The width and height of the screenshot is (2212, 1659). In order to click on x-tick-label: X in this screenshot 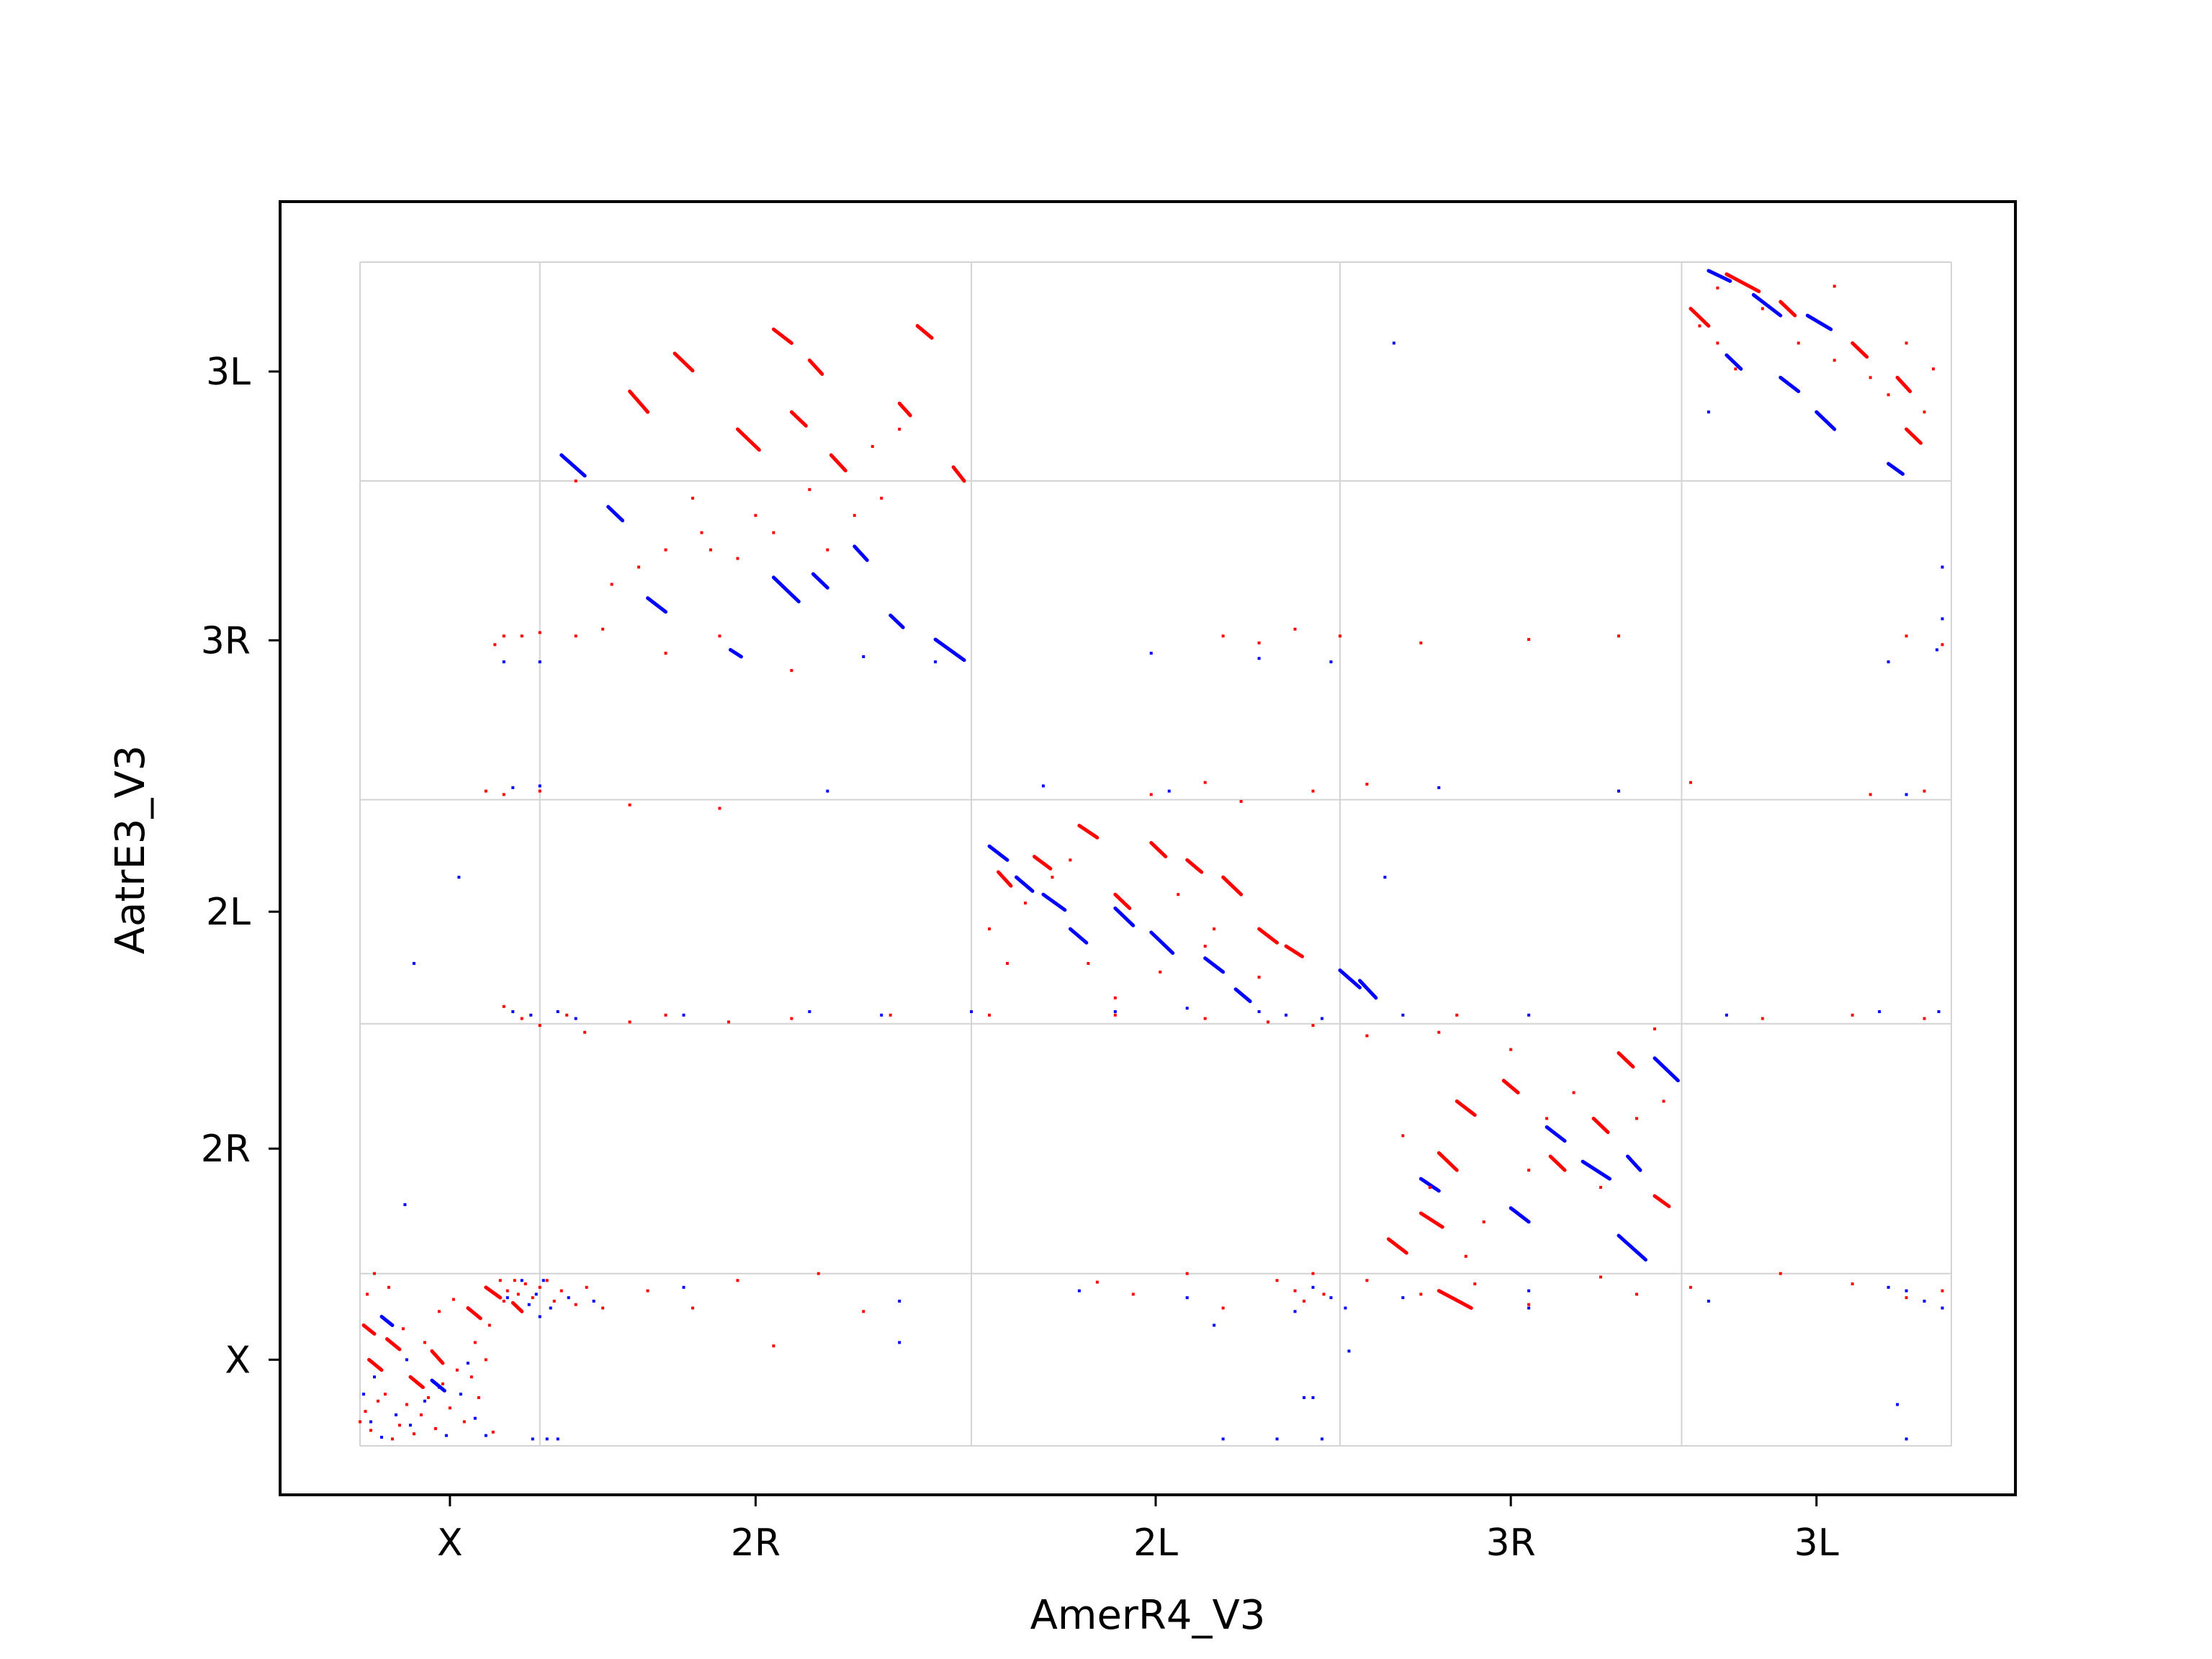, I will do `click(450, 1543)`.